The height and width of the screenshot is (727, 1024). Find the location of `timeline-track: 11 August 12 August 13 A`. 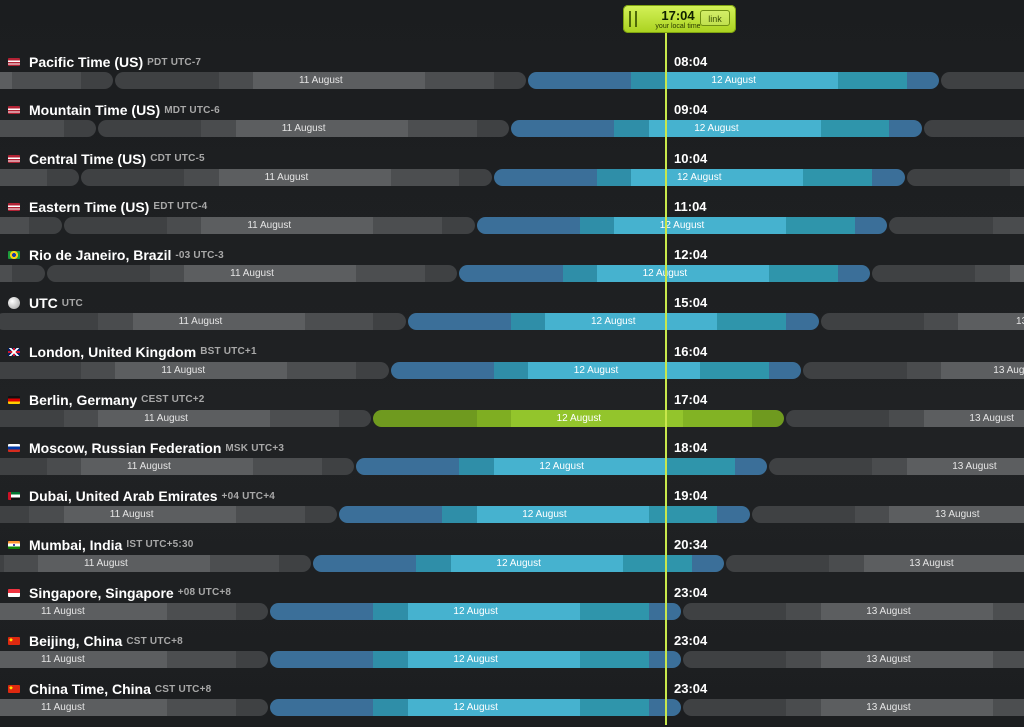

timeline-track: 11 August 12 August 13 A is located at coordinates (512, 322).